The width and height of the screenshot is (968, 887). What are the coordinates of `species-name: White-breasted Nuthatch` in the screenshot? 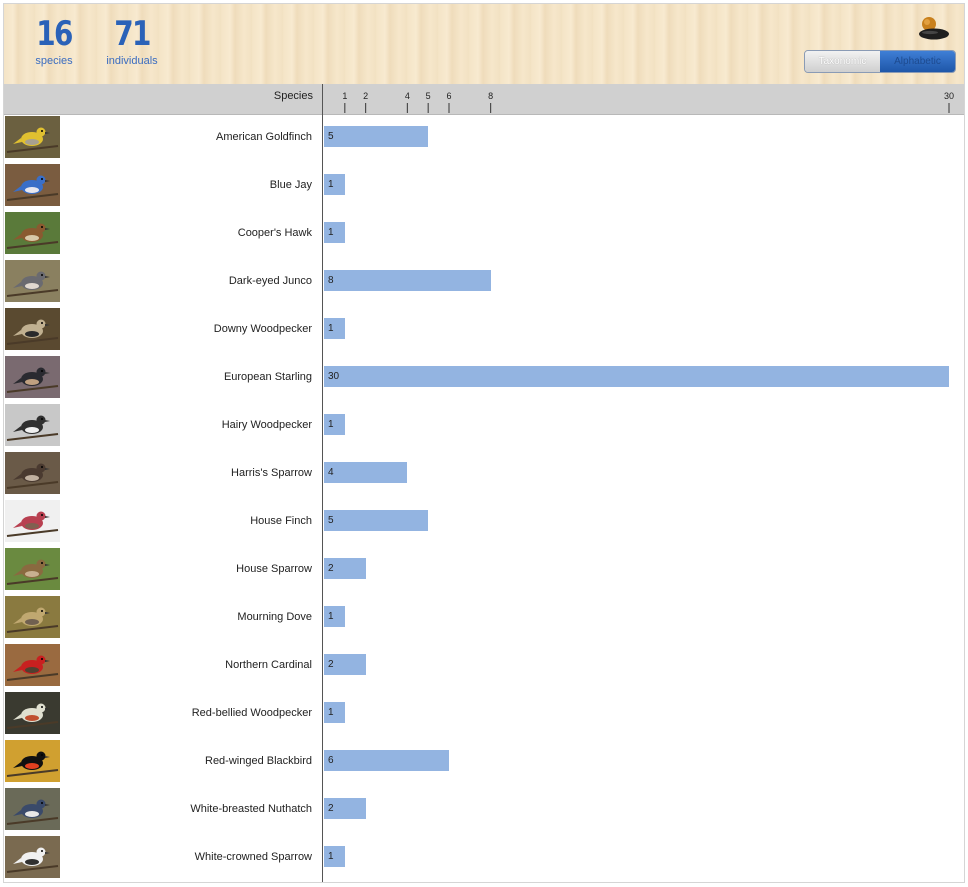 It's located at (251, 809).